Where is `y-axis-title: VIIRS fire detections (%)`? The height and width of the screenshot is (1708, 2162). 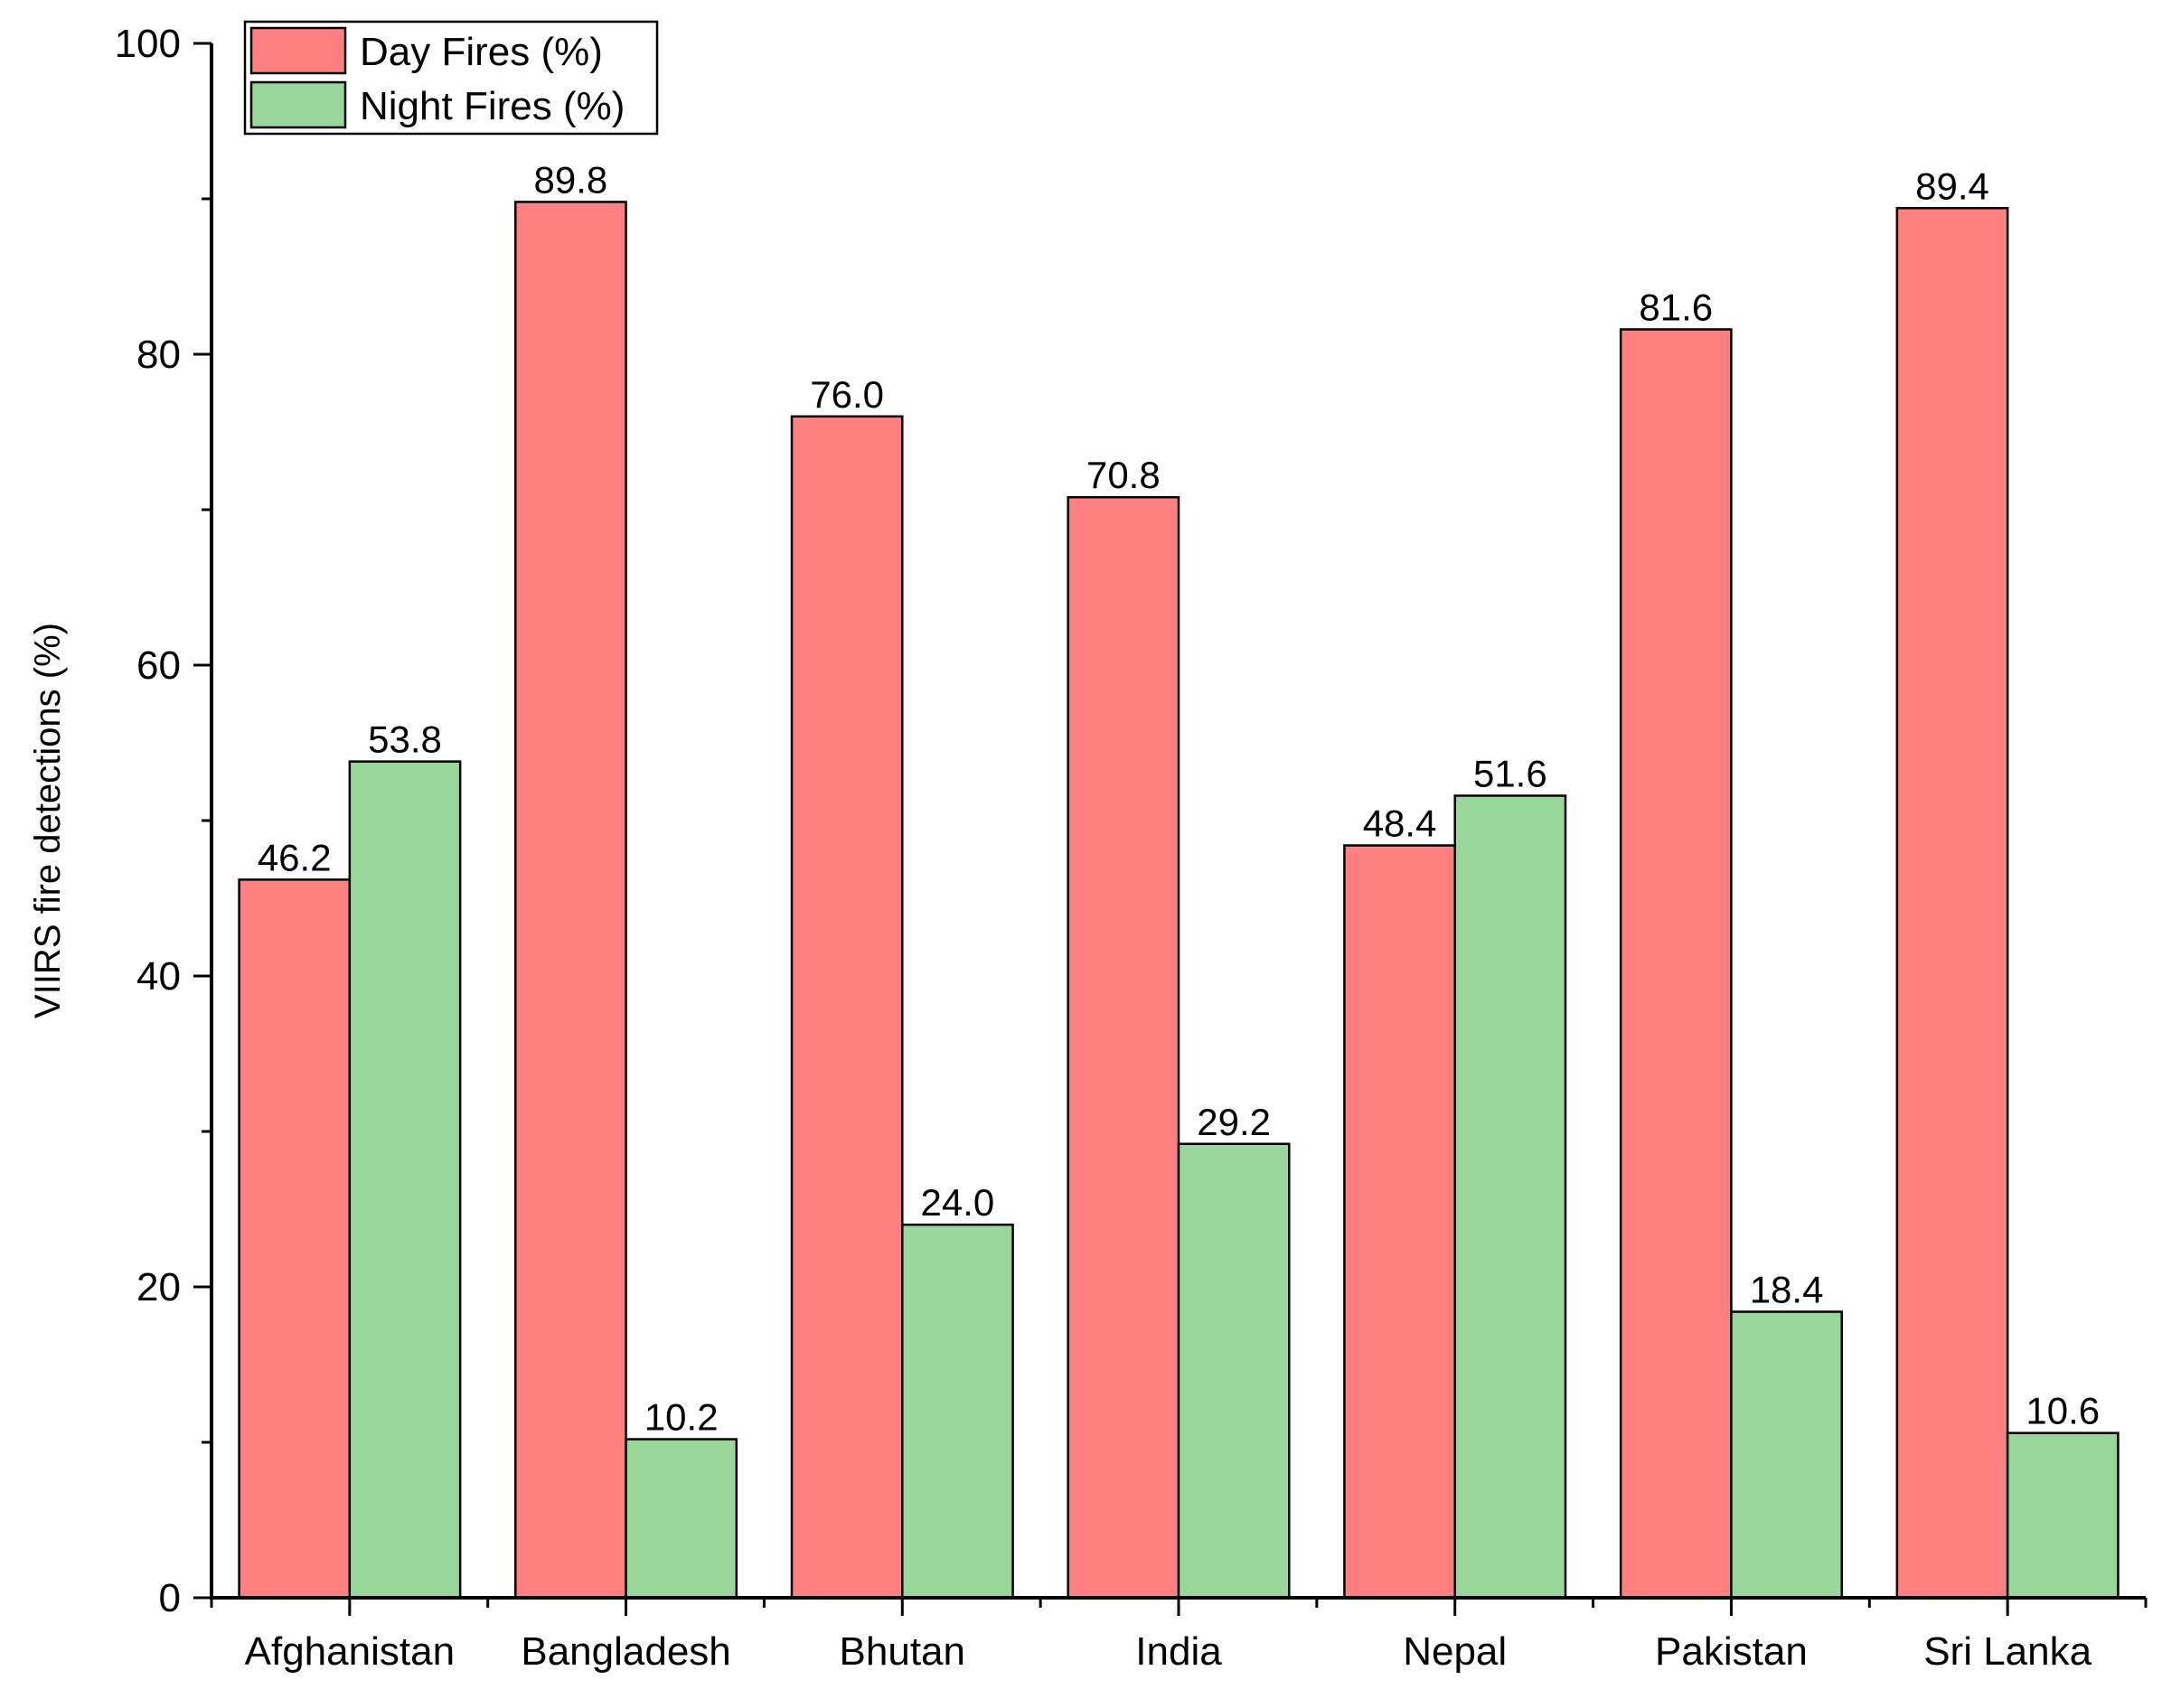
y-axis-title: VIIRS fire detections (%) is located at coordinates (48, 820).